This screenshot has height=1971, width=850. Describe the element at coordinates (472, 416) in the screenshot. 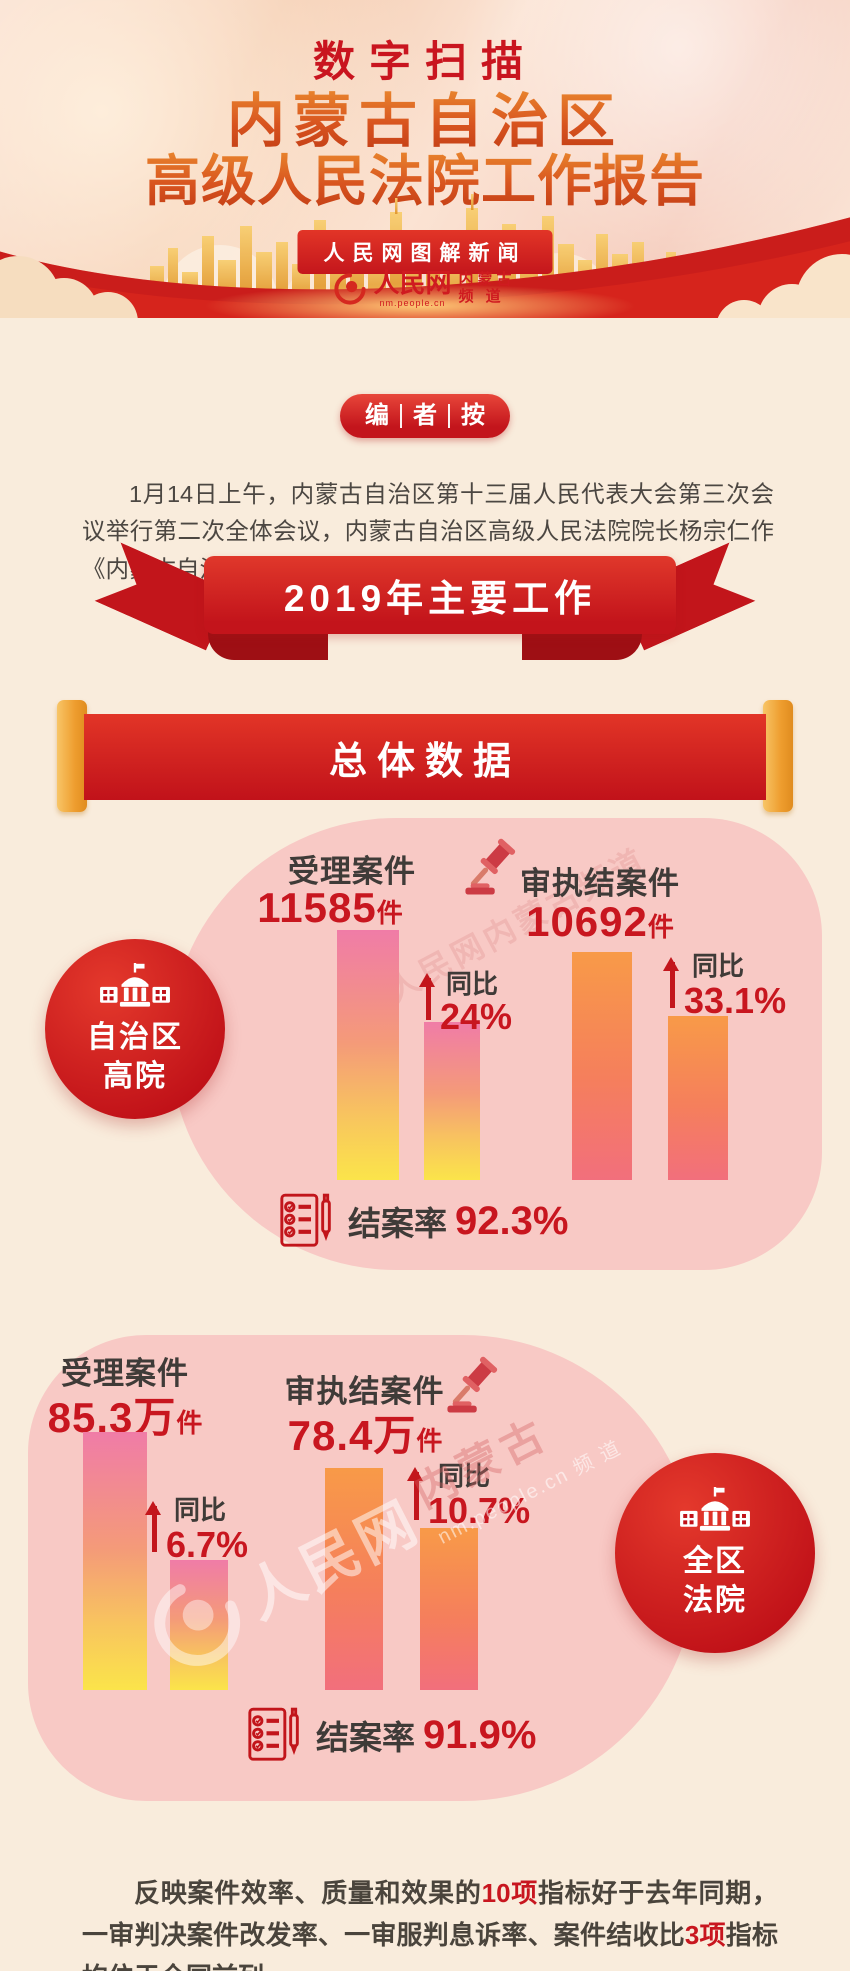

I see `editor-note-char: 按` at that location.